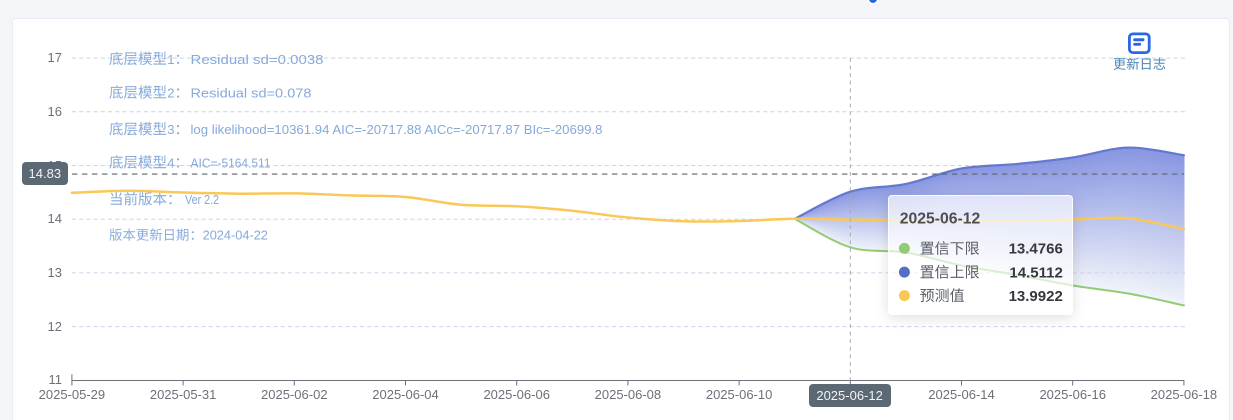 Image resolution: width=1233 pixels, height=420 pixels. What do you see at coordinates (251, 93) in the screenshot?
I see `svg-text: Residual sd=0.078` at bounding box center [251, 93].